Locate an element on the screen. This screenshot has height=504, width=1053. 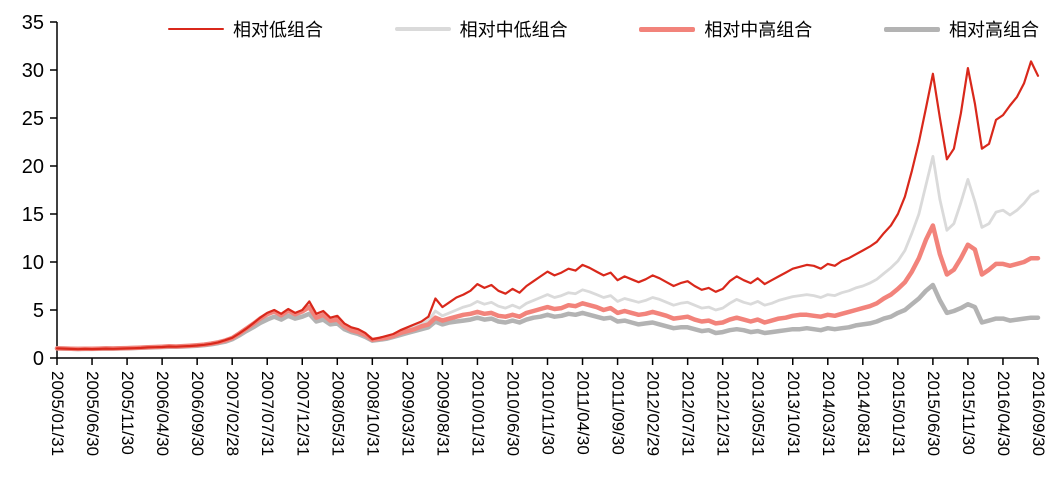
y-axis-label: 20 is located at coordinates (33, 167).